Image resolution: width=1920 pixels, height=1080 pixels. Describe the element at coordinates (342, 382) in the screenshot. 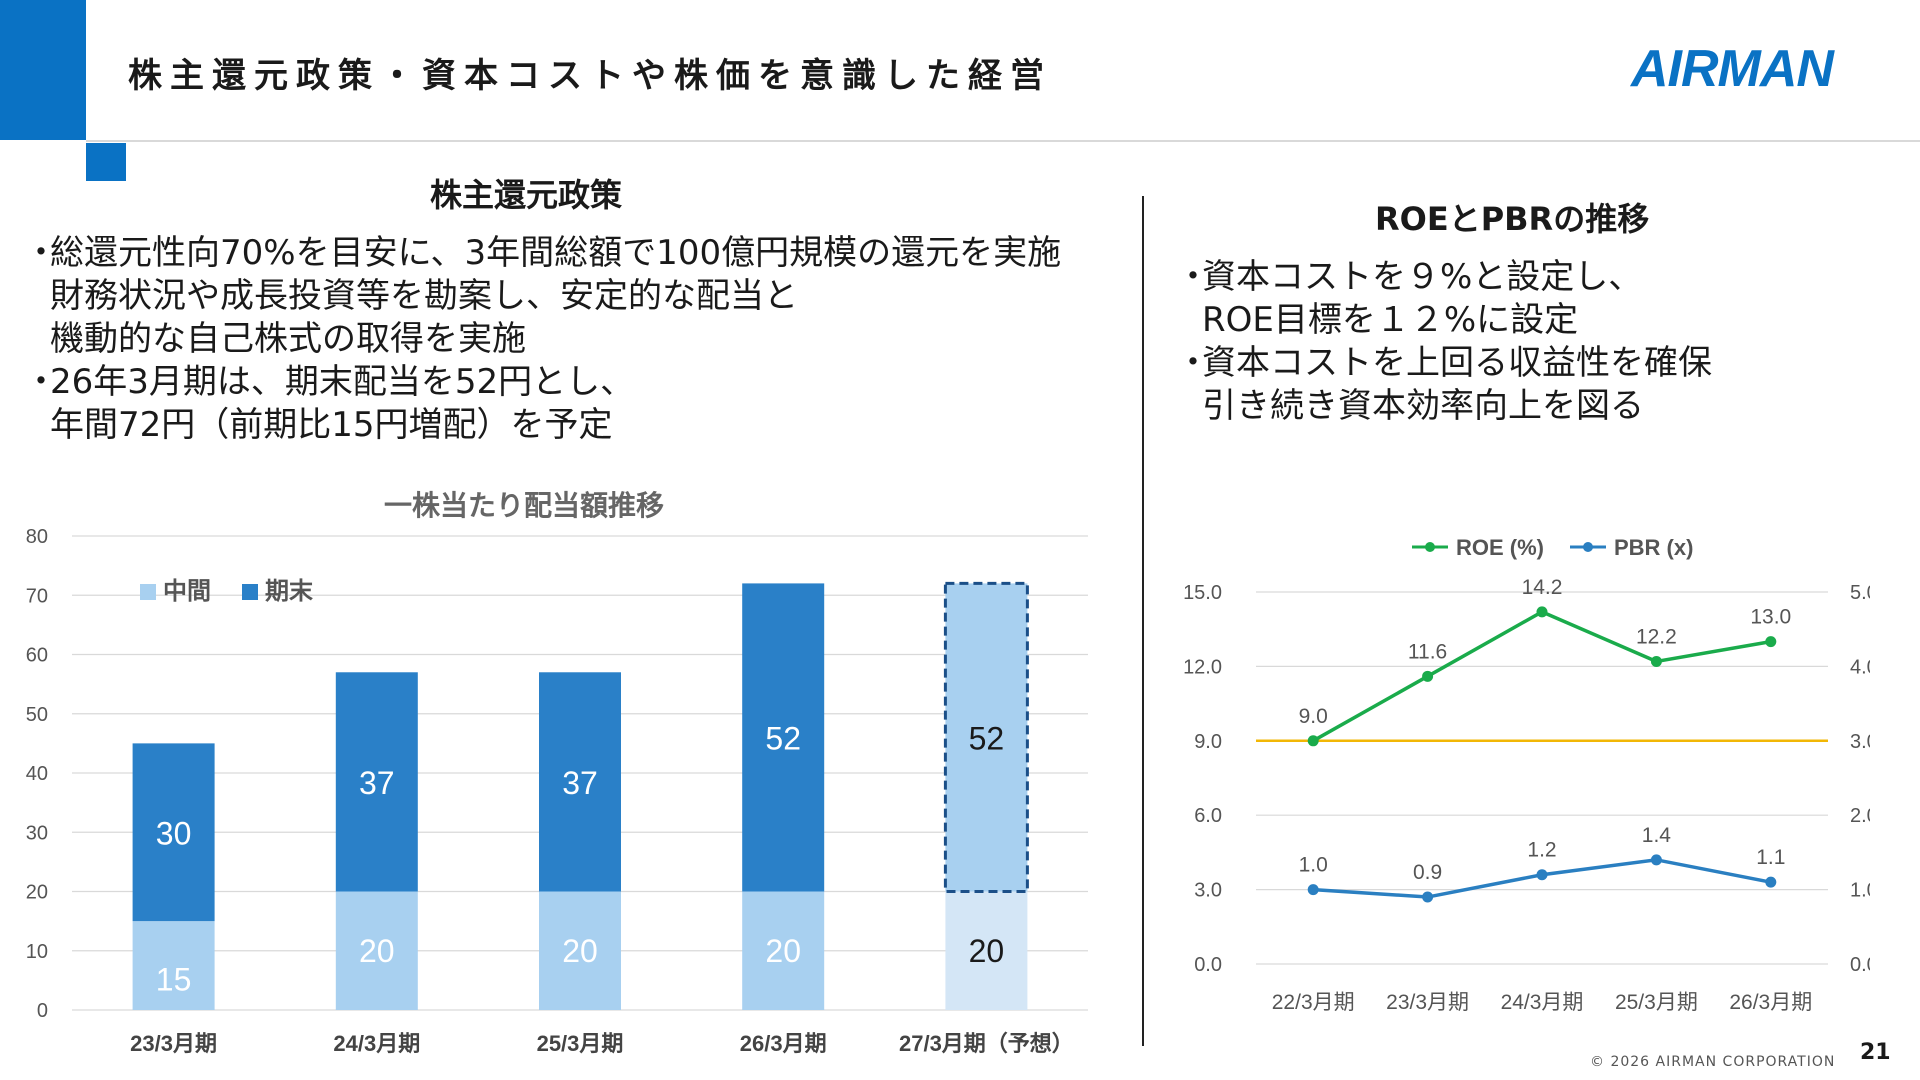

I see `bullet-text: 26年3月期は、期末配当を52円とし、` at that location.